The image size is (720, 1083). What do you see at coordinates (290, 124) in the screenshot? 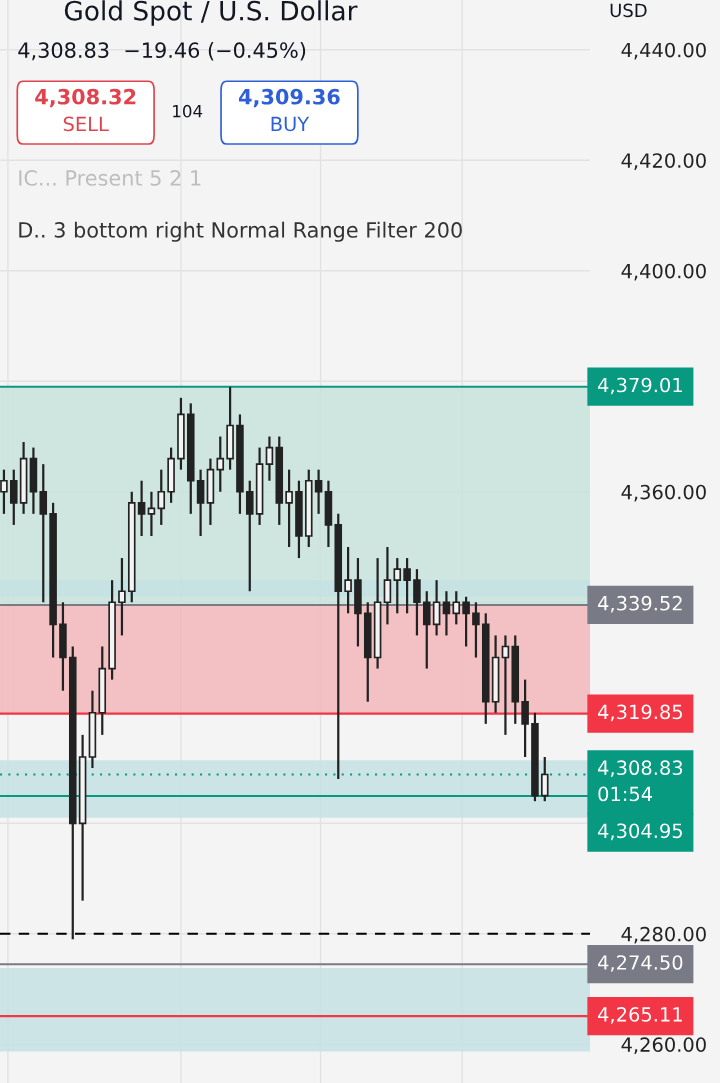
I see `annotation: BUY` at bounding box center [290, 124].